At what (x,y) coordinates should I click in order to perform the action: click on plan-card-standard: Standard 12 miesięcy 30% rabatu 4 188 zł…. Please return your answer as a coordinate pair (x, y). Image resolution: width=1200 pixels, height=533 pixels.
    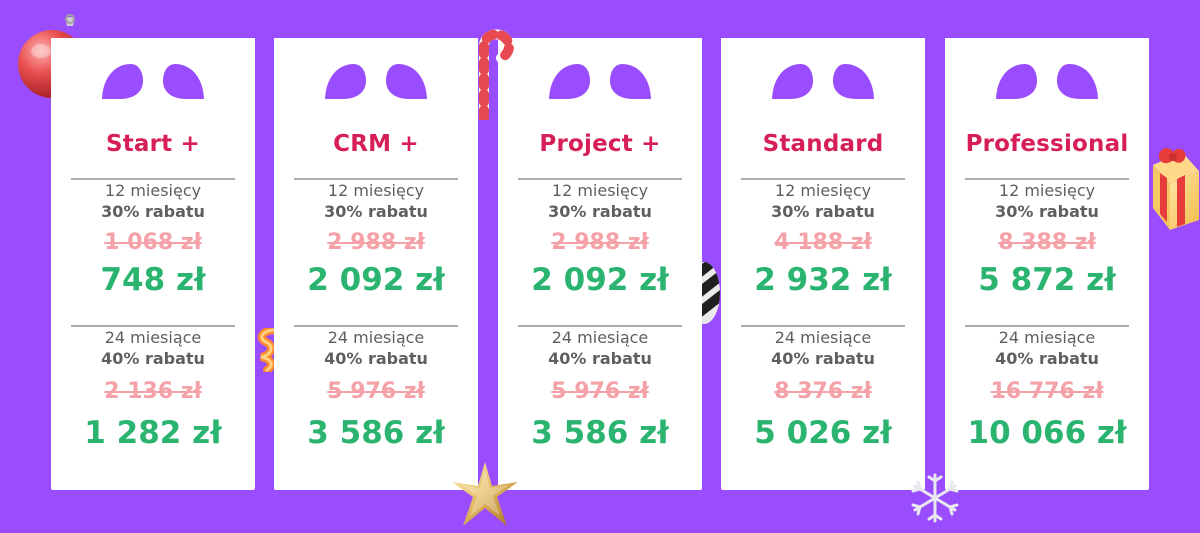
    Looking at the image, I should click on (823, 264).